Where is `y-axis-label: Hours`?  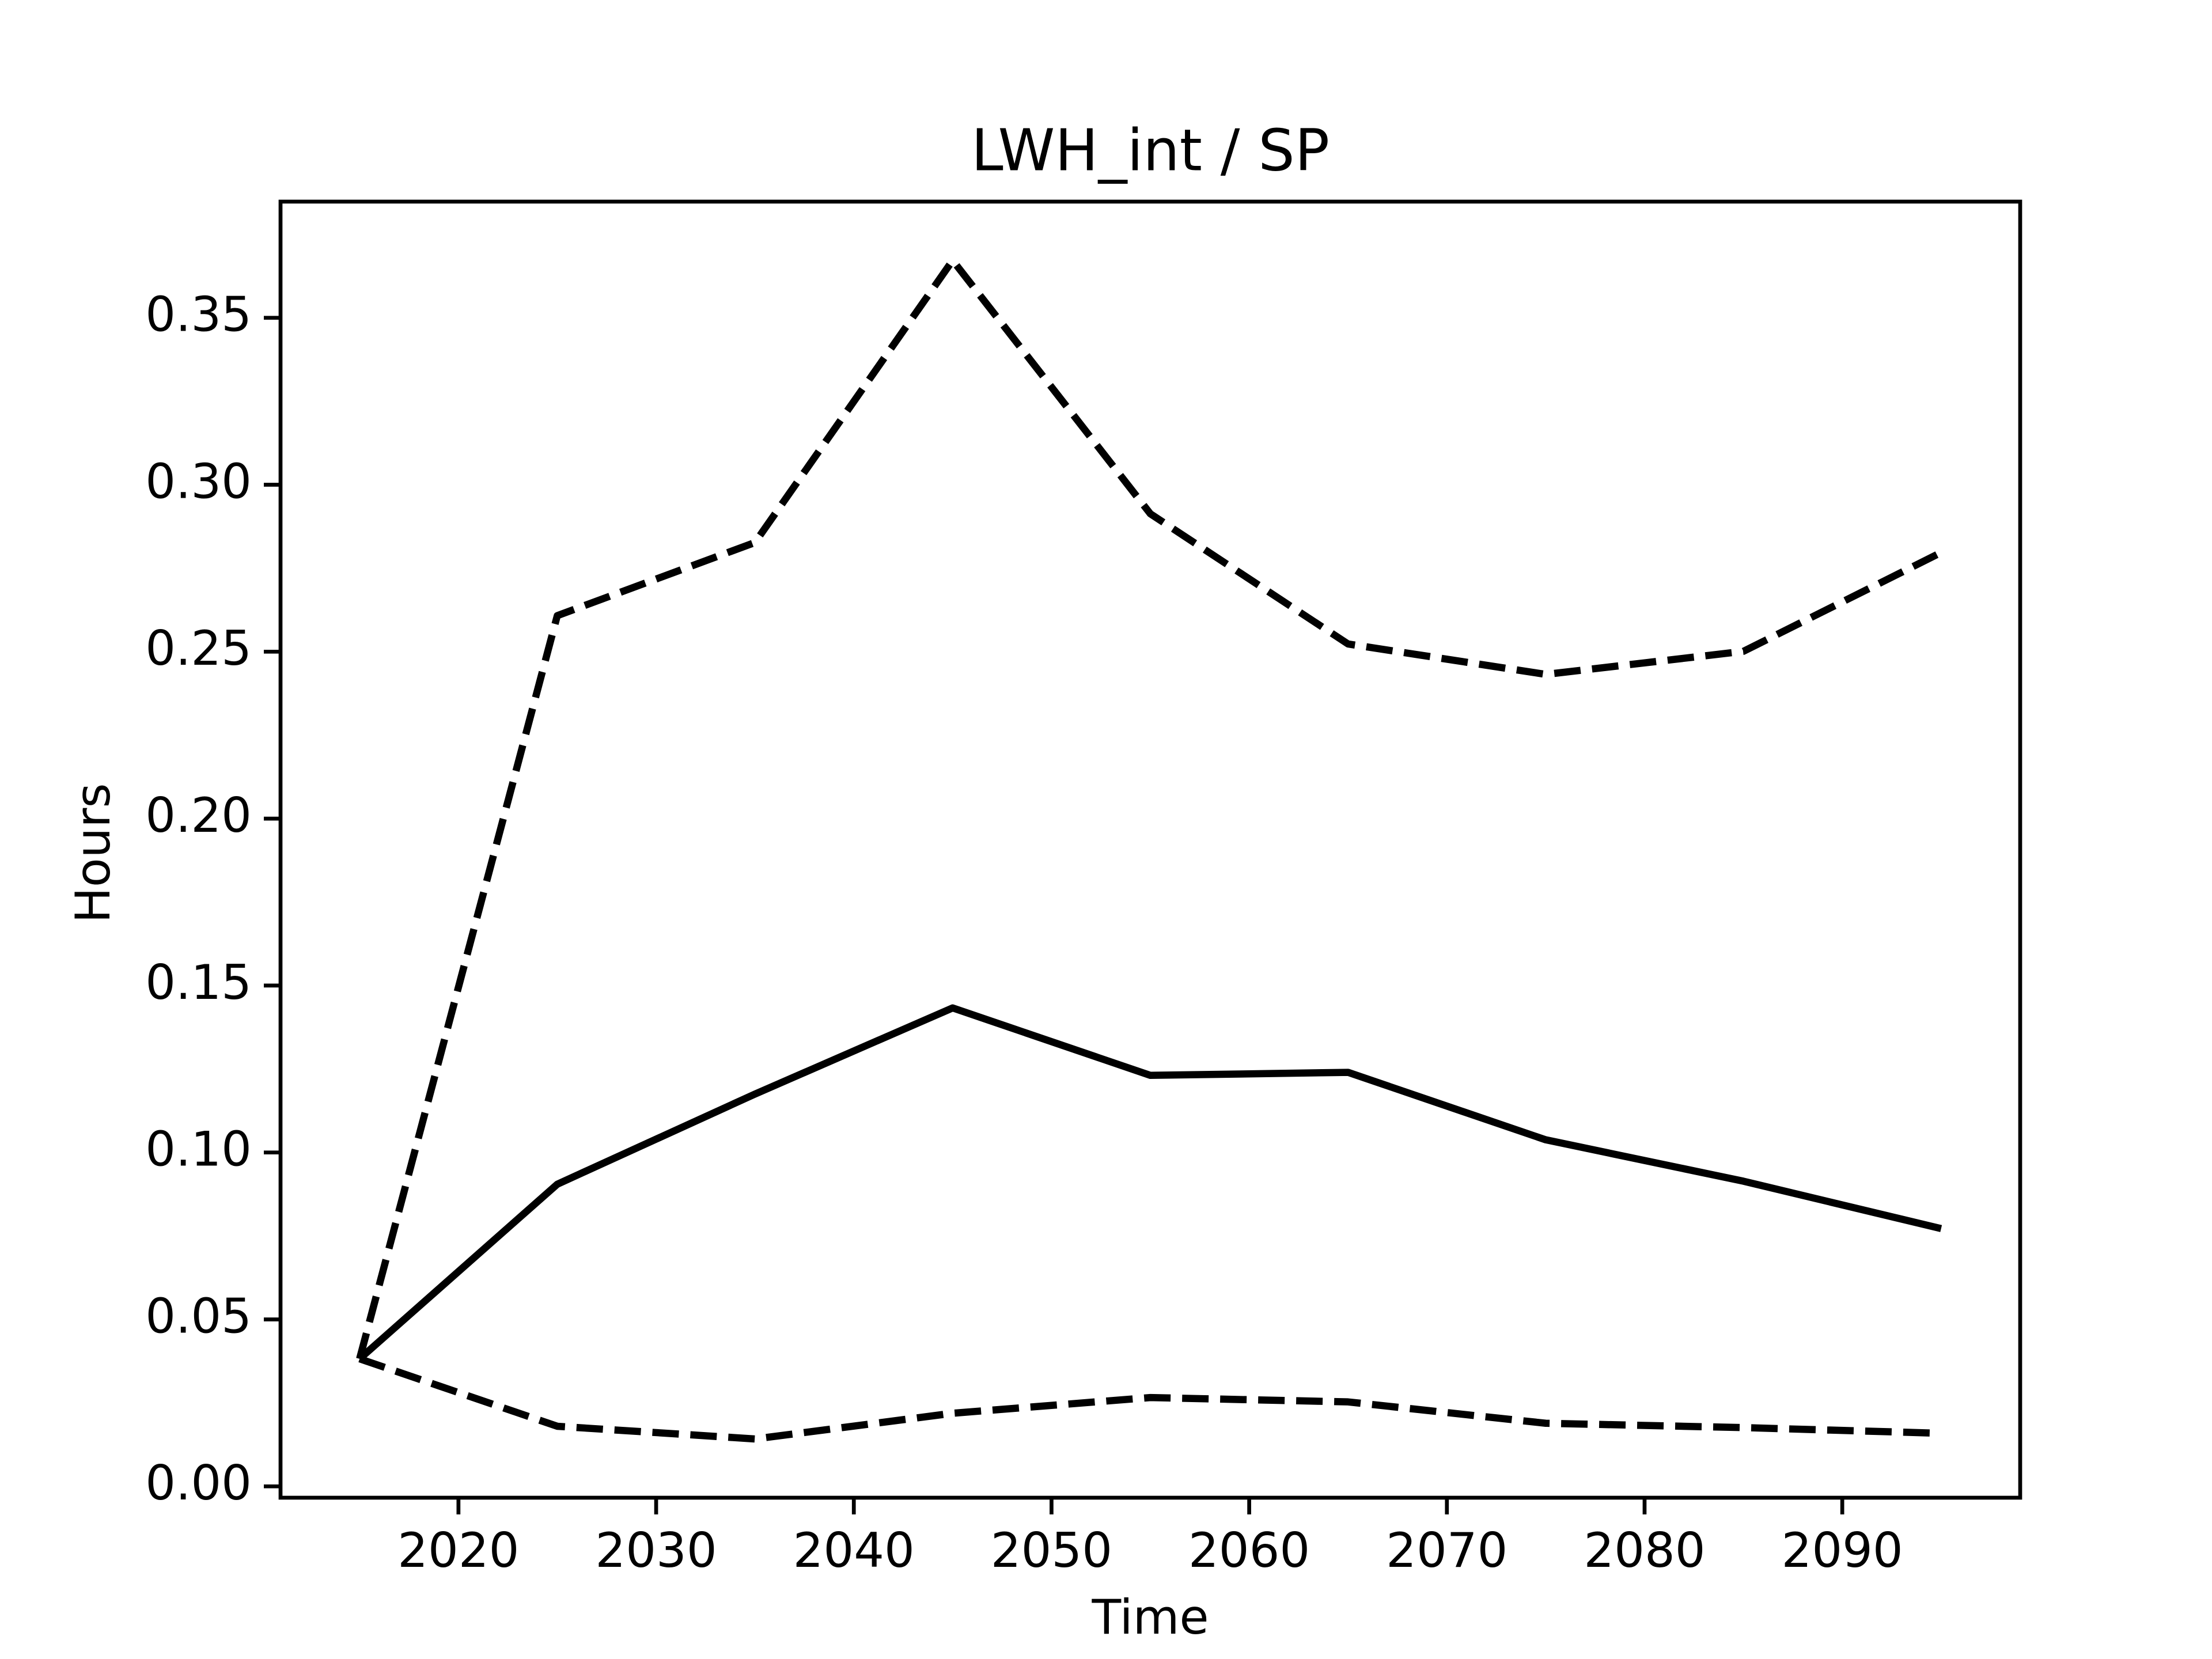
y-axis-label: Hours is located at coordinates (93, 853).